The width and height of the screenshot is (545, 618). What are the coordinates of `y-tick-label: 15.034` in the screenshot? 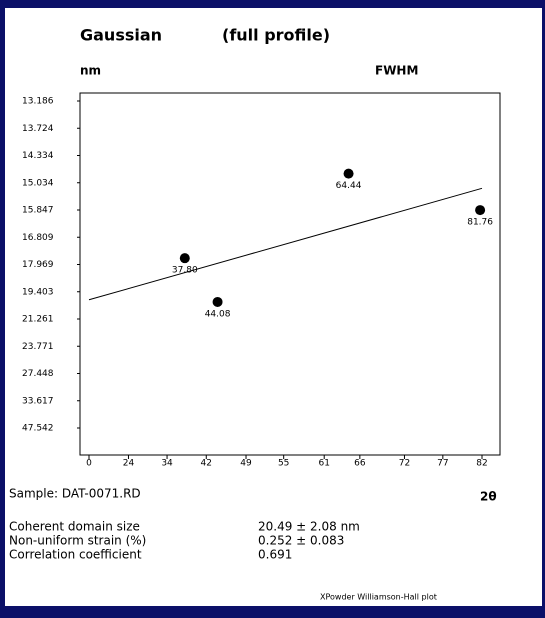 It's located at (38, 183).